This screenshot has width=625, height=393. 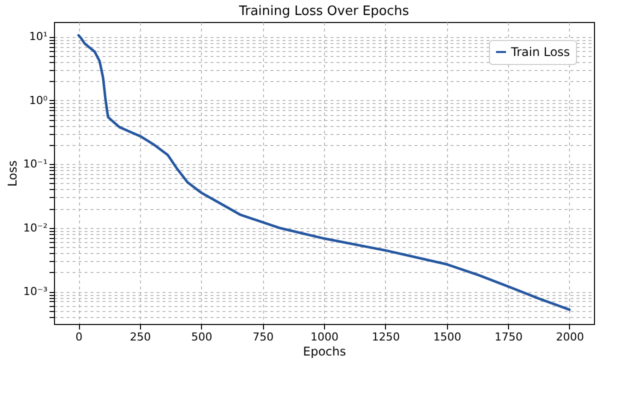 I want to click on legend-label: Train Loss, so click(x=540, y=52).